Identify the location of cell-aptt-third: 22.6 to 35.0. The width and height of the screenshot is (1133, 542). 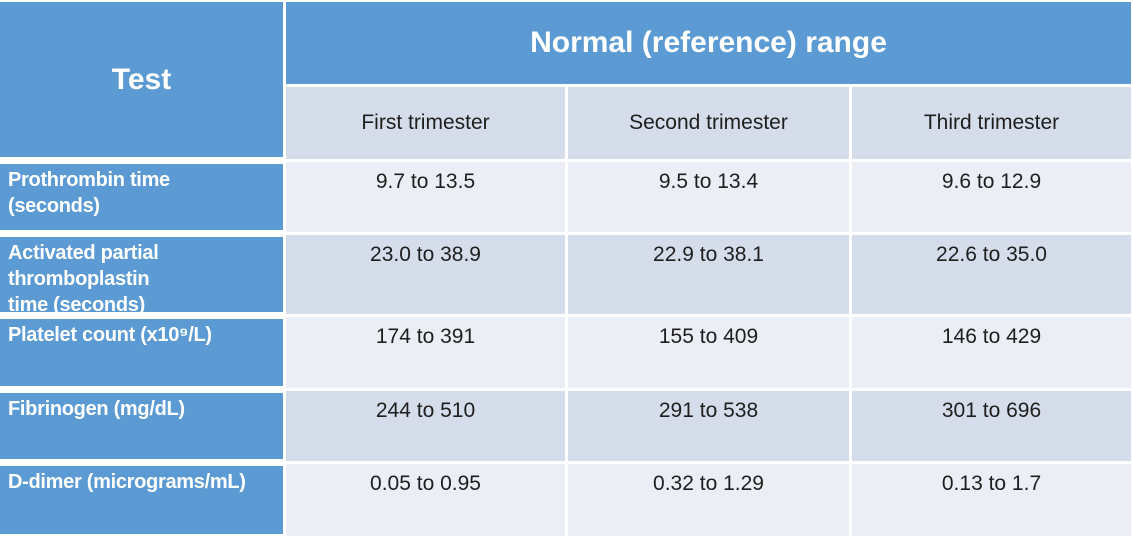
(991, 274).